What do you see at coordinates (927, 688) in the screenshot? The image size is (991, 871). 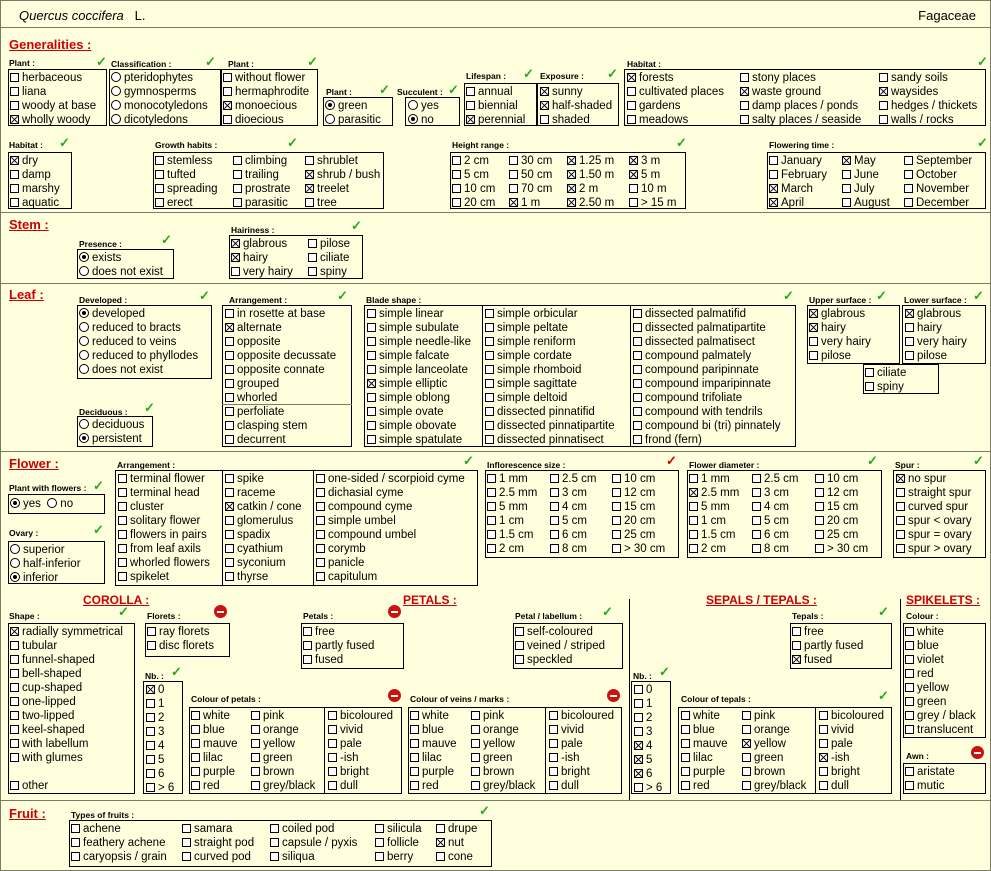 I see `checkbox-yellow: yellow` at bounding box center [927, 688].